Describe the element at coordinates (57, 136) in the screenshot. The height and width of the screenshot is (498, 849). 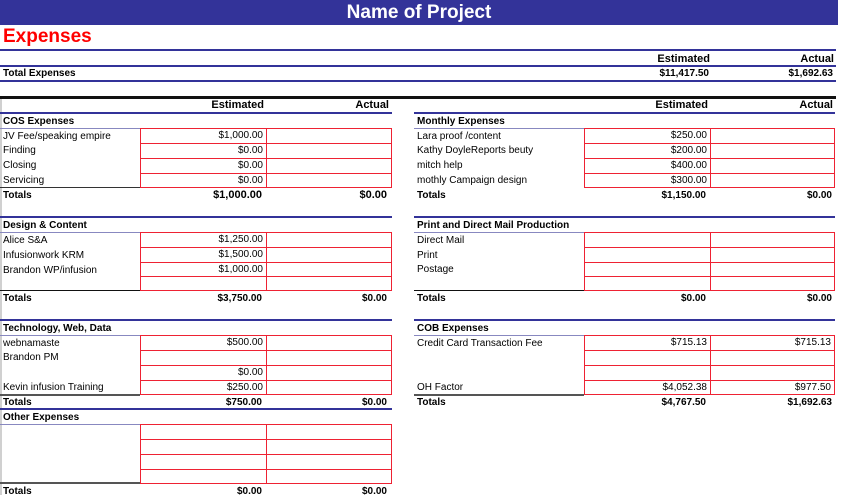
I see `row-label: JV Fee/speaking empire` at that location.